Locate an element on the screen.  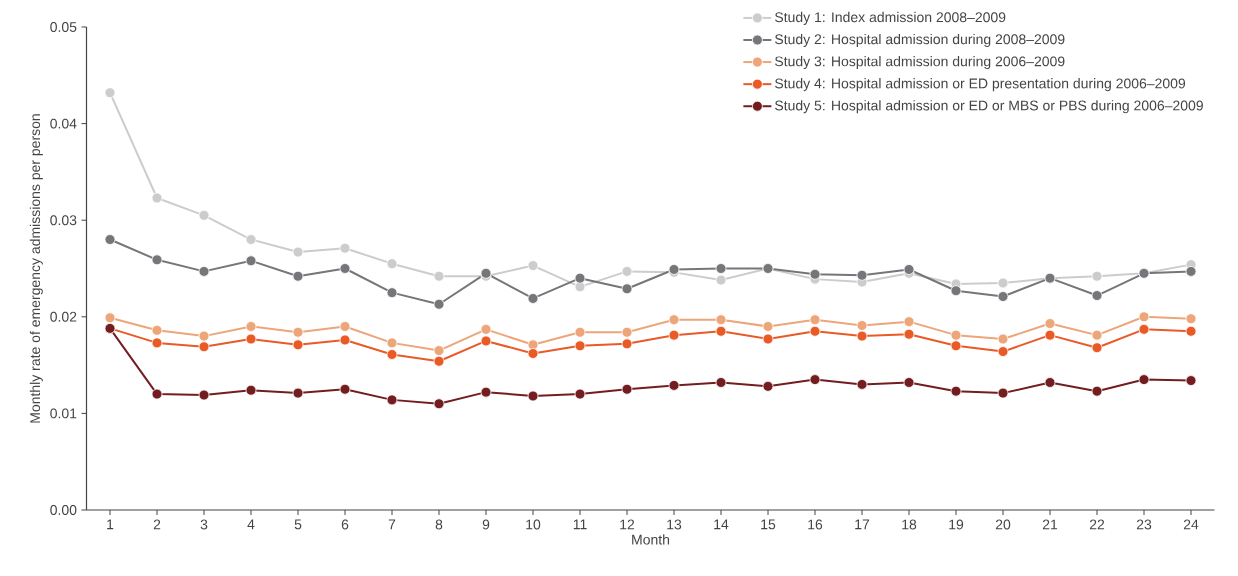
x-tick-label: 13 is located at coordinates (674, 524).